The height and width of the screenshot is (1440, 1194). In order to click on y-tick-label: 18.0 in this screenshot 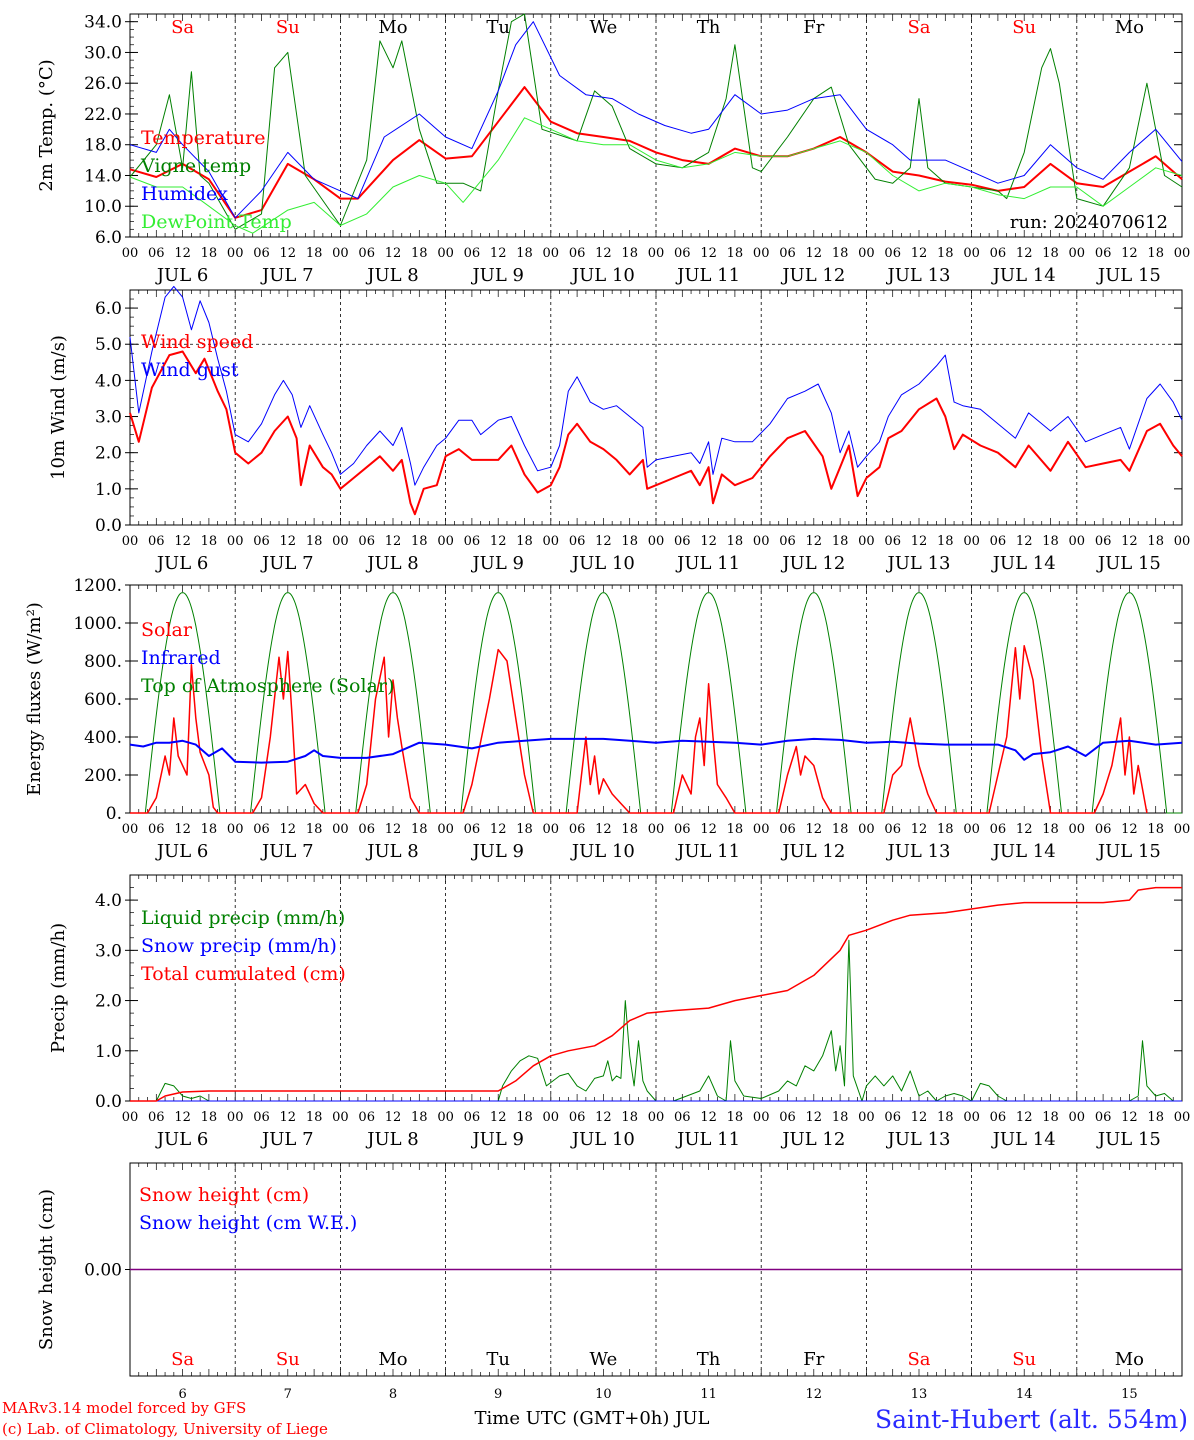, I will do `click(103, 146)`.